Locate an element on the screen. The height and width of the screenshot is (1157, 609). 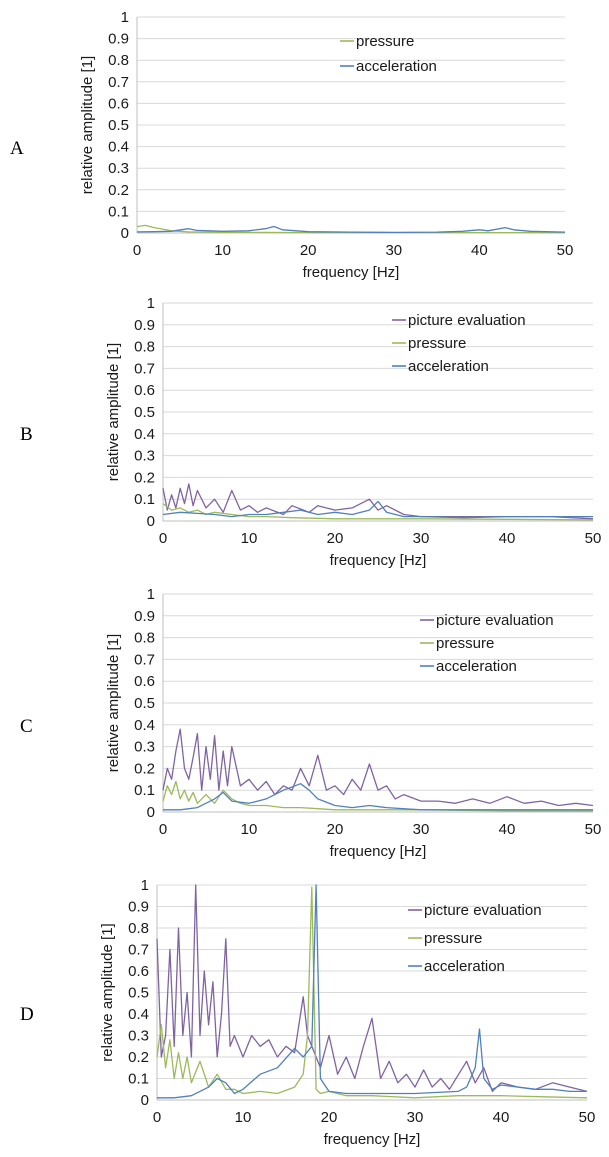
panel-letter: D is located at coordinates (27, 1014).